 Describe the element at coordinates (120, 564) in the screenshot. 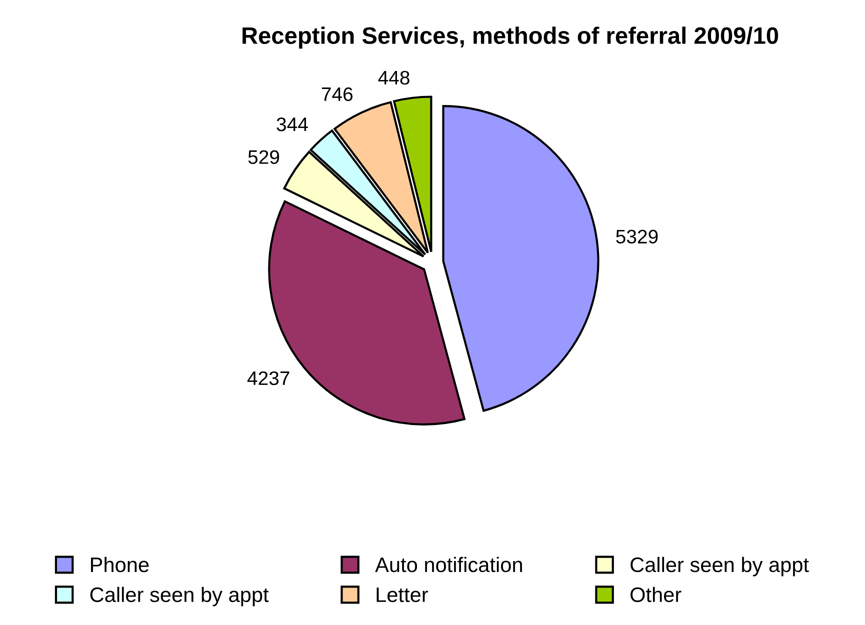

I see `legend-label: Phone` at that location.